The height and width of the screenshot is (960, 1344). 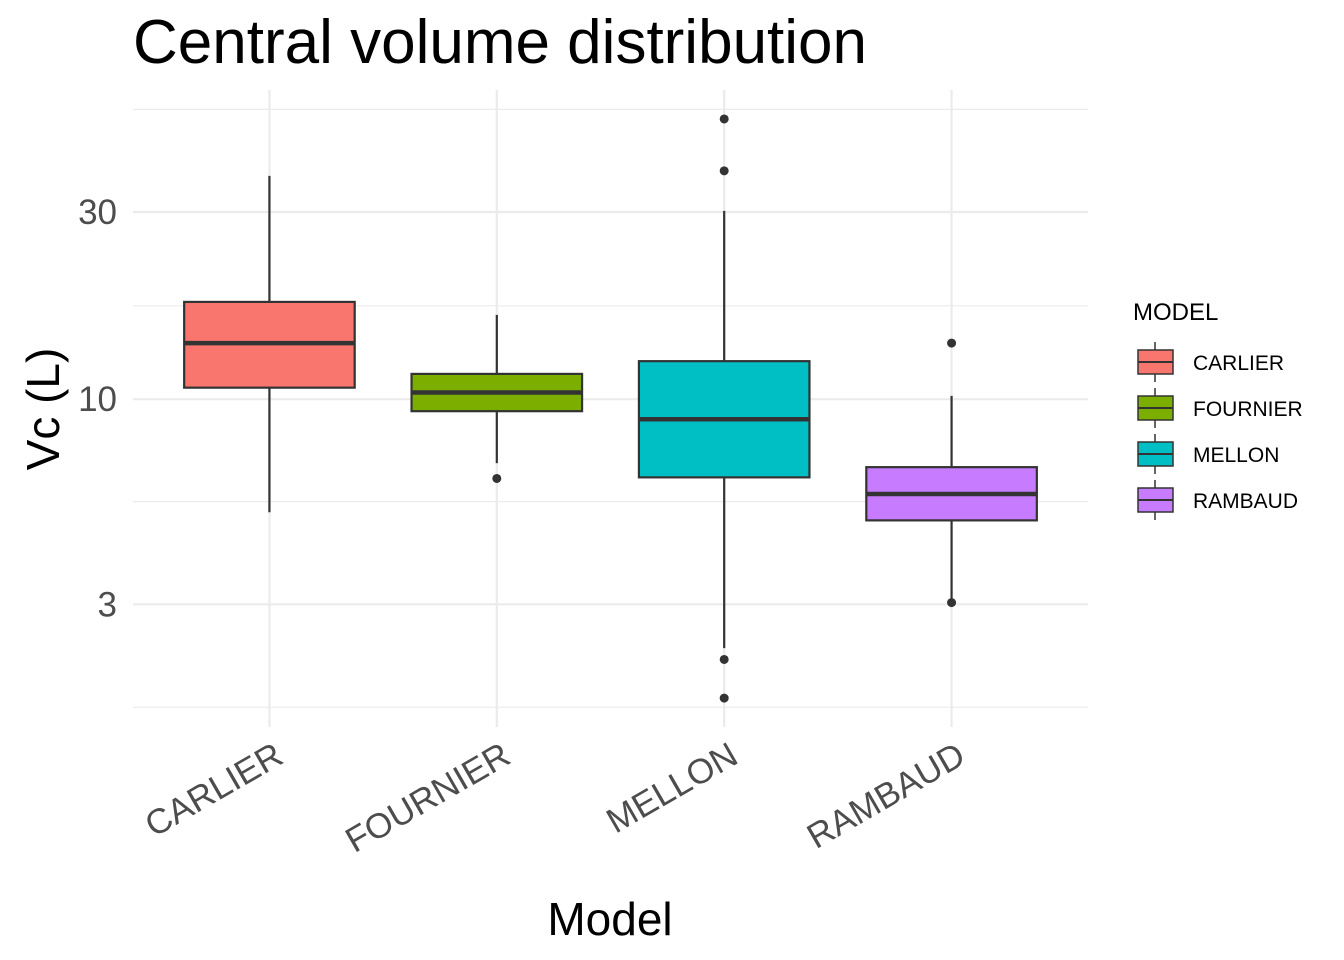 What do you see at coordinates (107, 604) in the screenshot?
I see `y-tick-label: 3` at bounding box center [107, 604].